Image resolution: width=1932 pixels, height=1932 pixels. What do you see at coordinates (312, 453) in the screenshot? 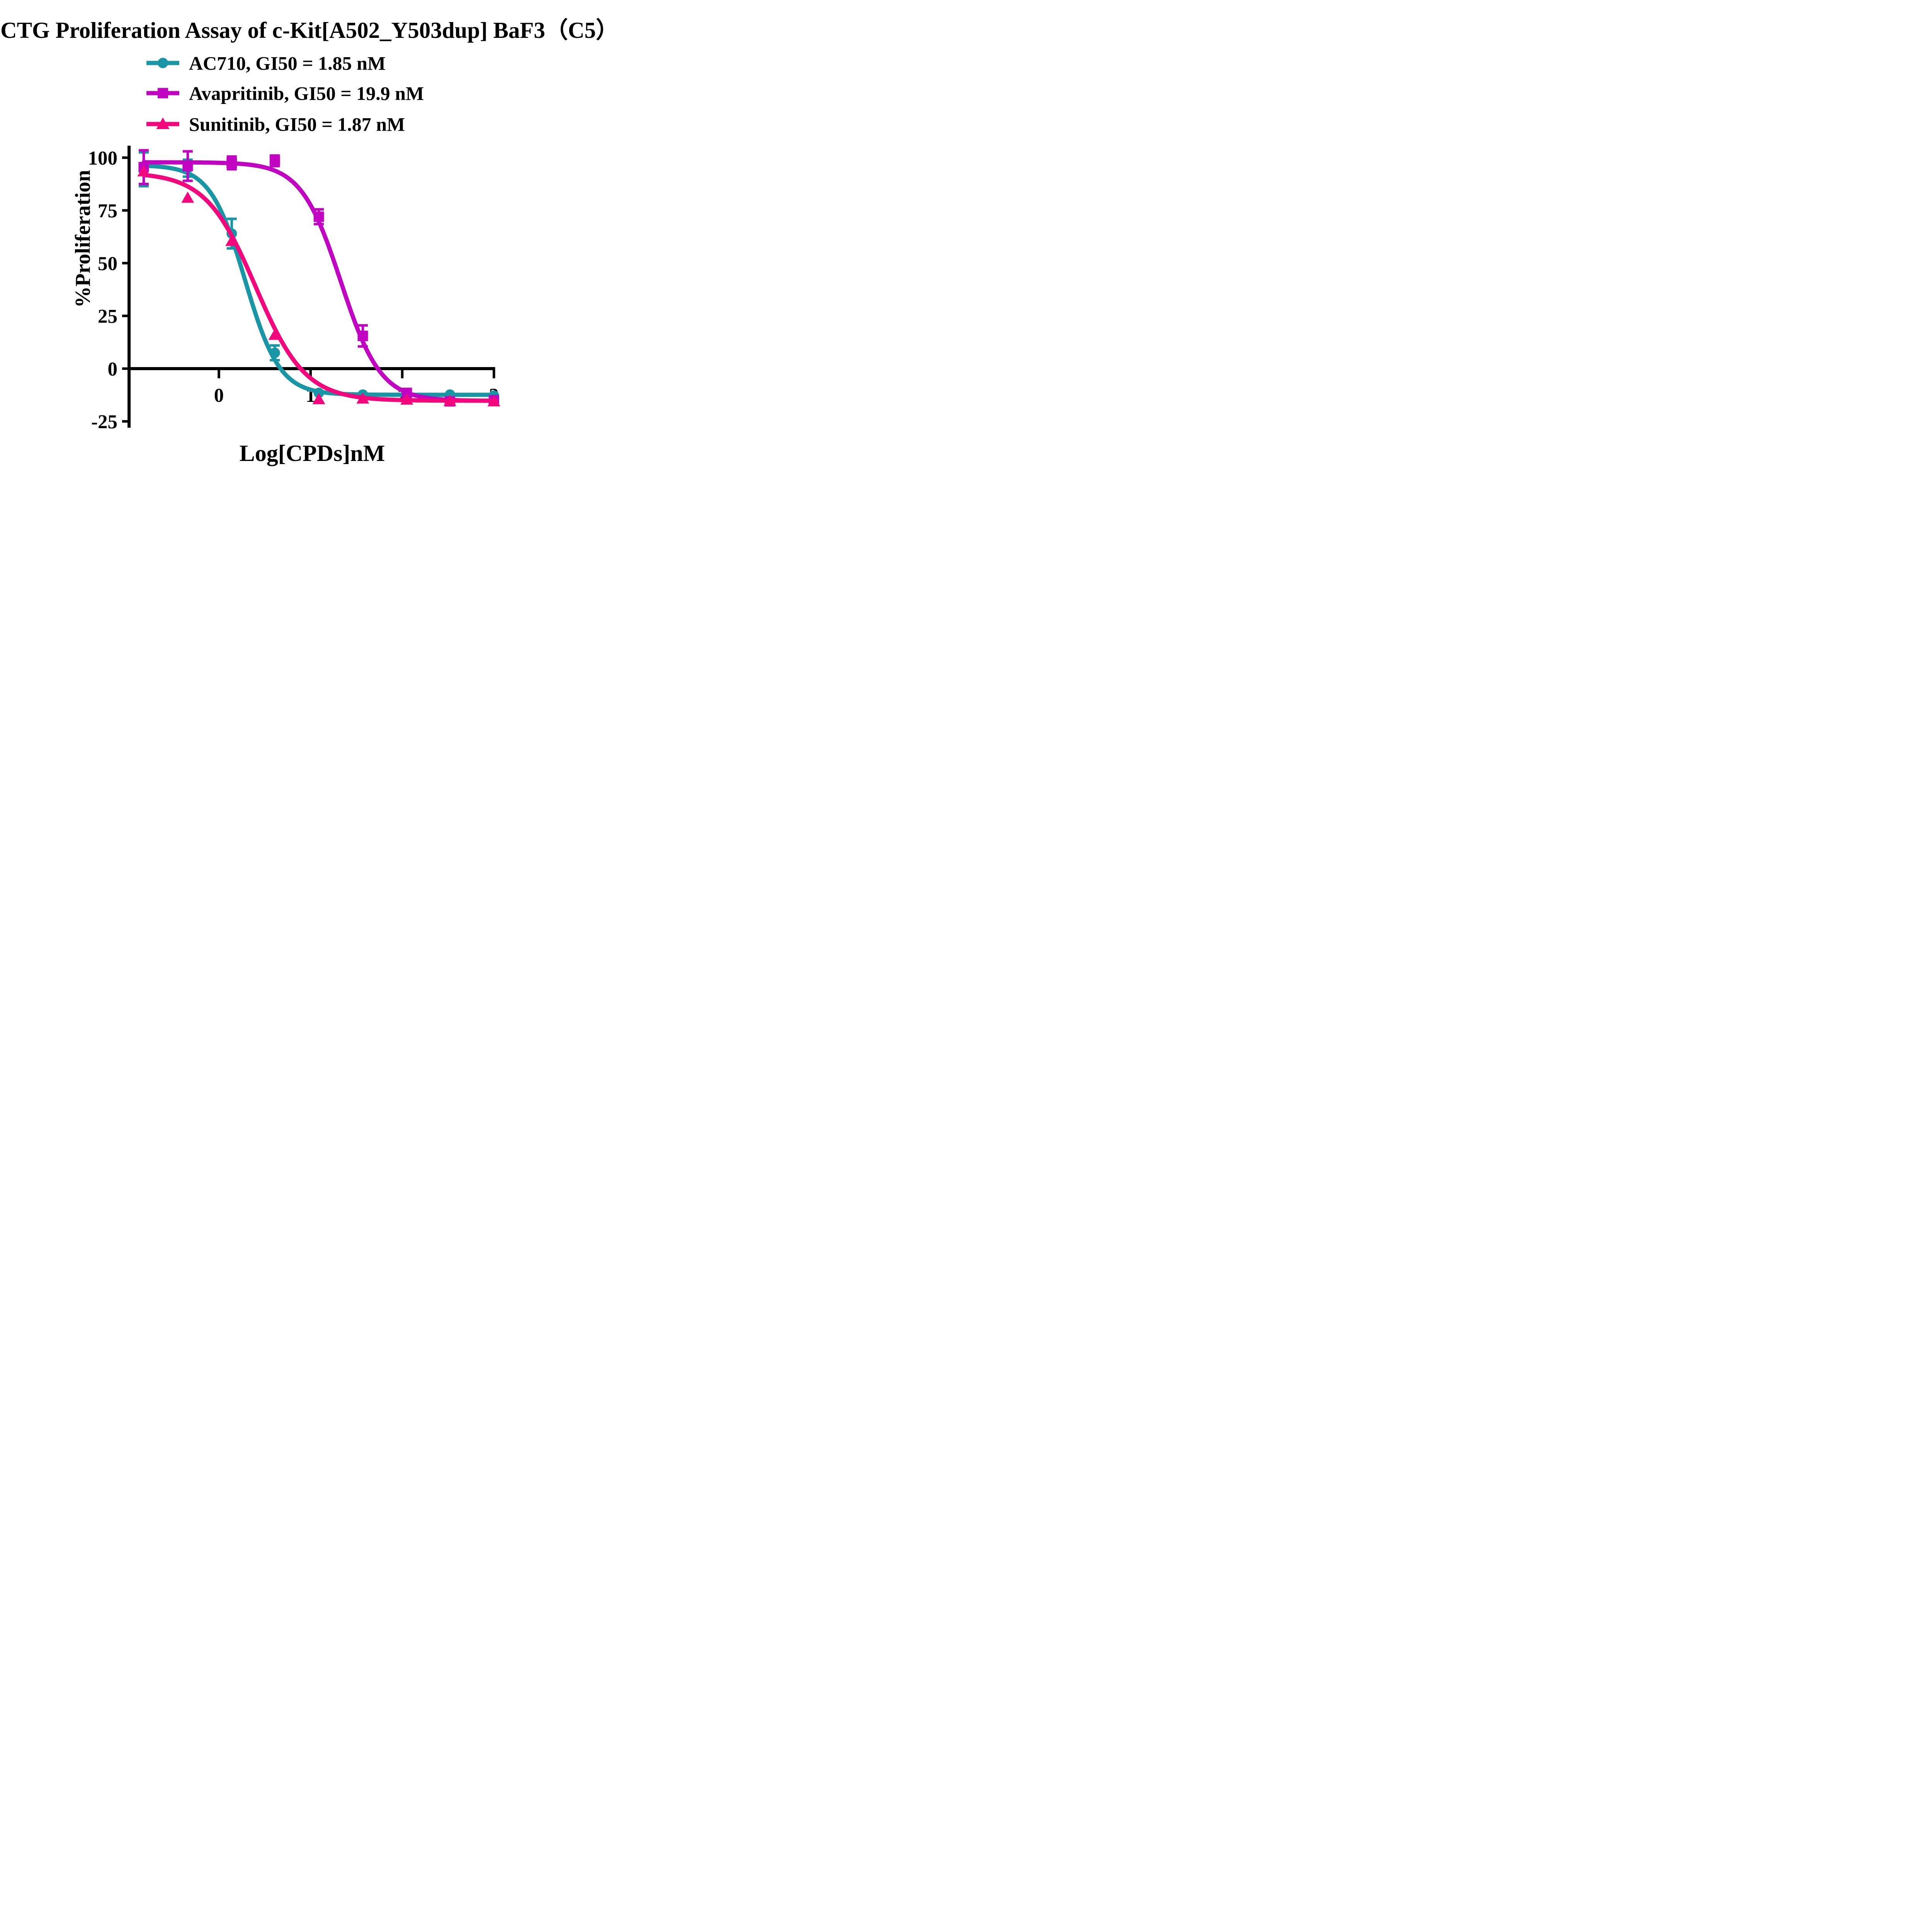
I see `x-axis-label: Log[CPDs]nM` at bounding box center [312, 453].